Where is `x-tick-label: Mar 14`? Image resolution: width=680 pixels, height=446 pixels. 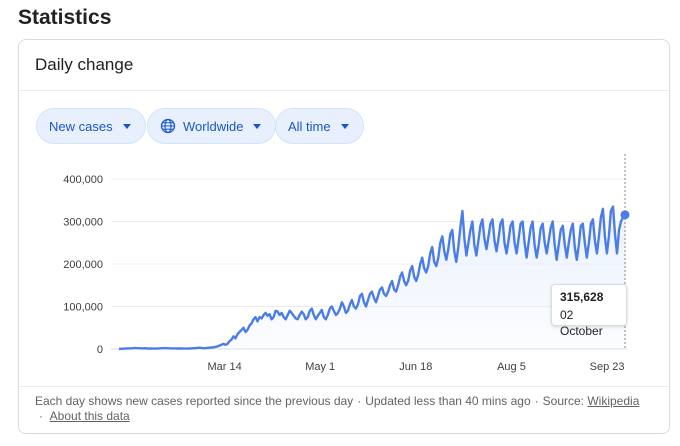
x-tick-label: Mar 14 is located at coordinates (224, 367).